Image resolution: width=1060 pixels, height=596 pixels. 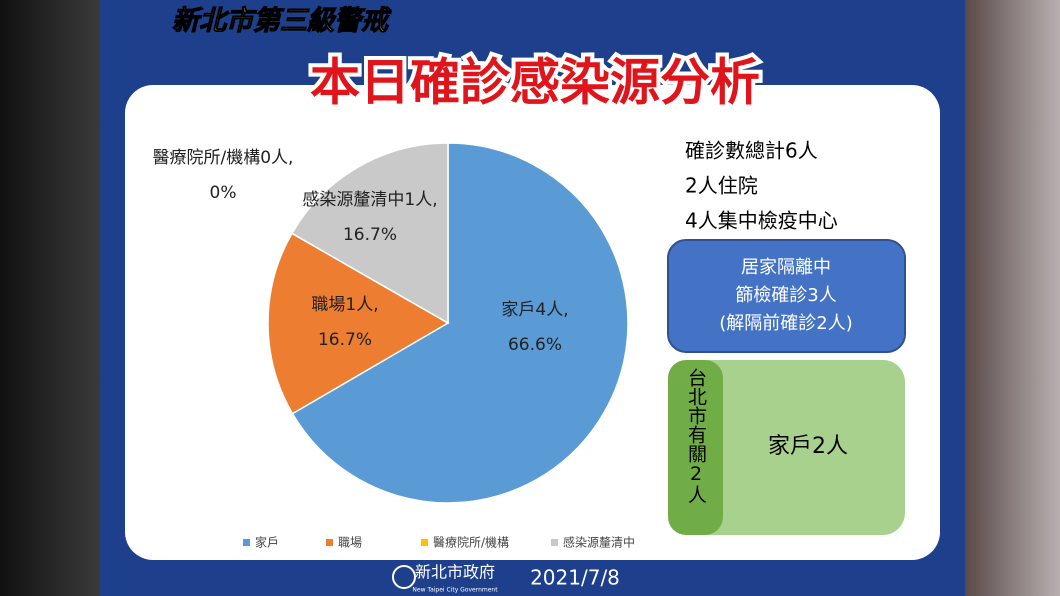 What do you see at coordinates (350, 543) in the screenshot?
I see `legend-label: 職場` at bounding box center [350, 543].